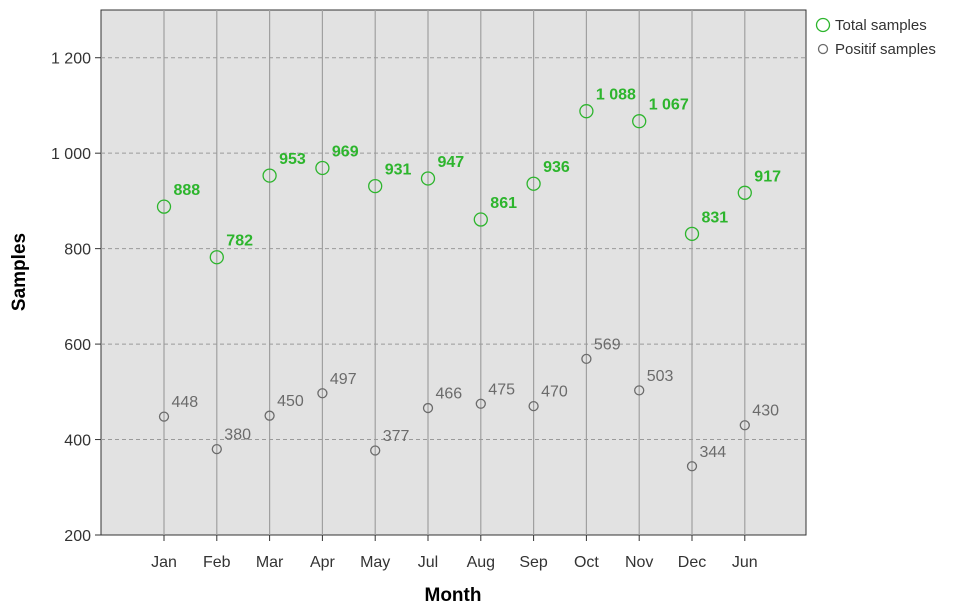  What do you see at coordinates (396, 436) in the screenshot?
I see `positif-samples-label: 377` at bounding box center [396, 436].